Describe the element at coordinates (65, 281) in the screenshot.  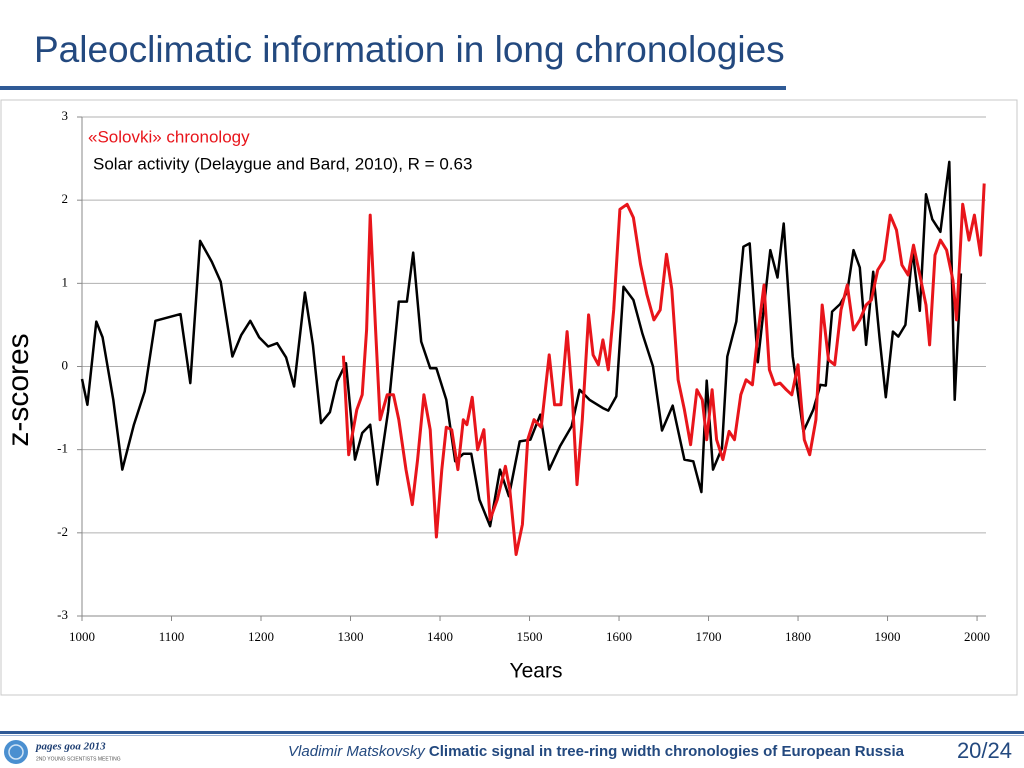
I see `y-tick-label: 1` at that location.